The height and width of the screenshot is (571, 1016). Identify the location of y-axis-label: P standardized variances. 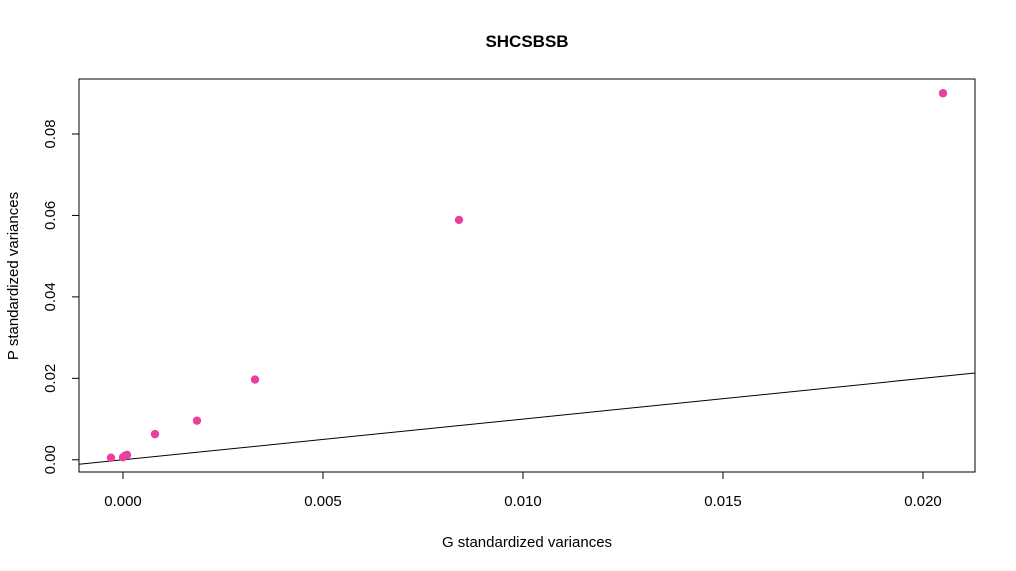
(13, 276).